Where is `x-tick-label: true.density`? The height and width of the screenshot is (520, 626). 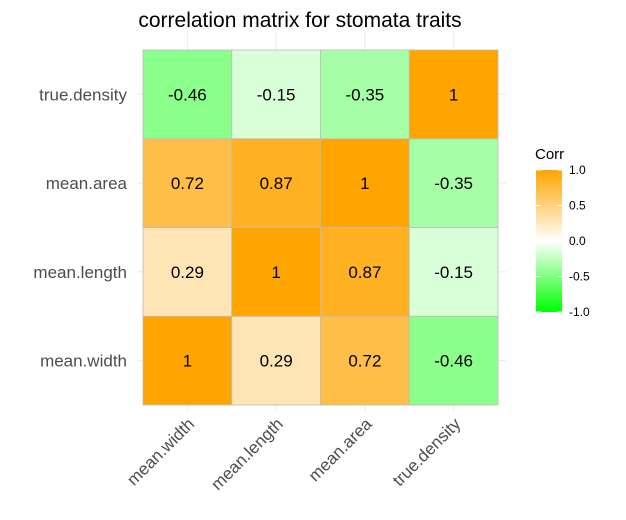 x-tick-label: true.density is located at coordinates (427, 452).